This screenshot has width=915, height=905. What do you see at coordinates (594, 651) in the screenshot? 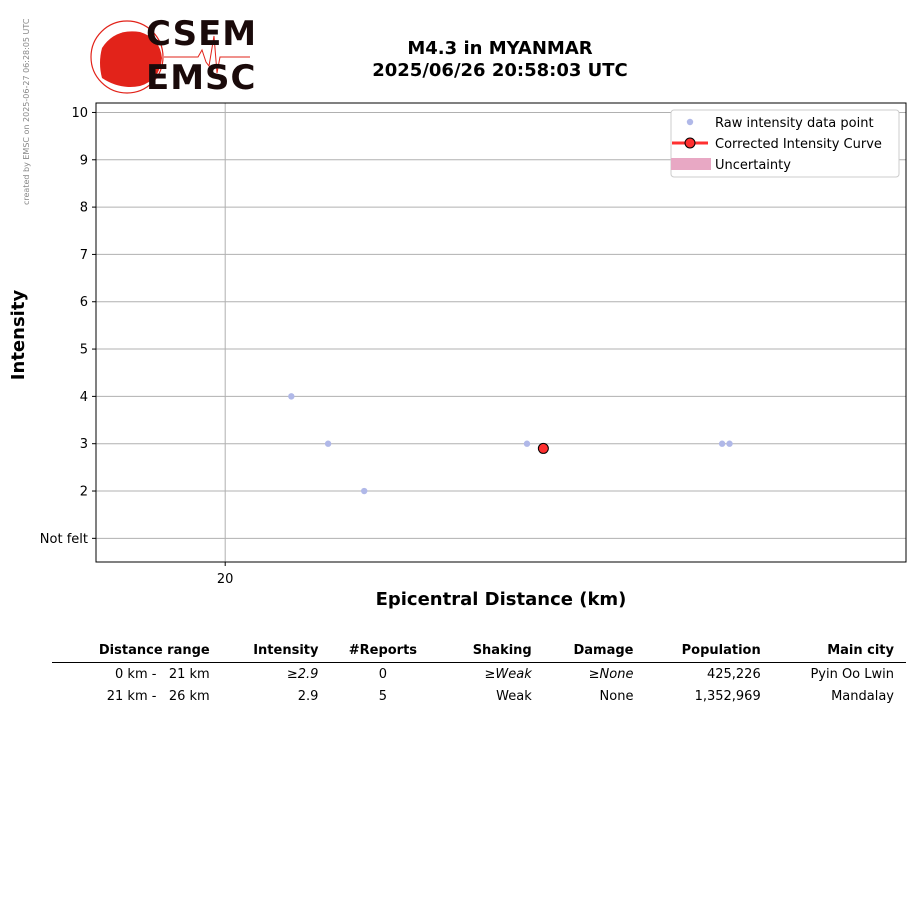
I see `header-damage: Damage` at bounding box center [594, 651].